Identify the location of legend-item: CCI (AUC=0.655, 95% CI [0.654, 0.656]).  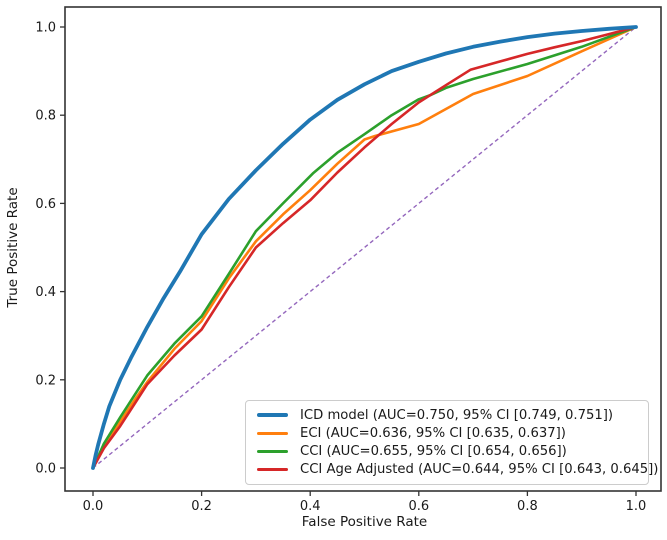
(447, 452).